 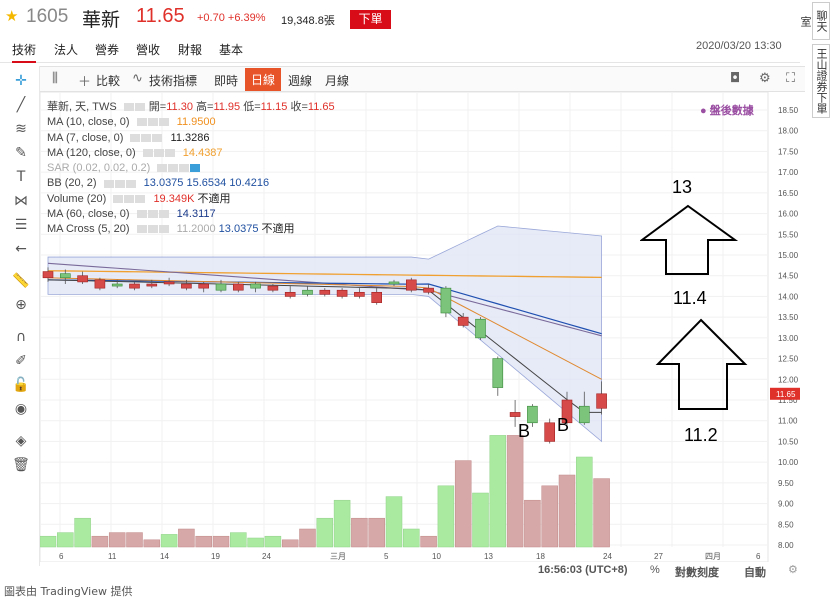 What do you see at coordinates (263, 79) in the screenshot?
I see `interval-daily: 日線` at bounding box center [263, 79].